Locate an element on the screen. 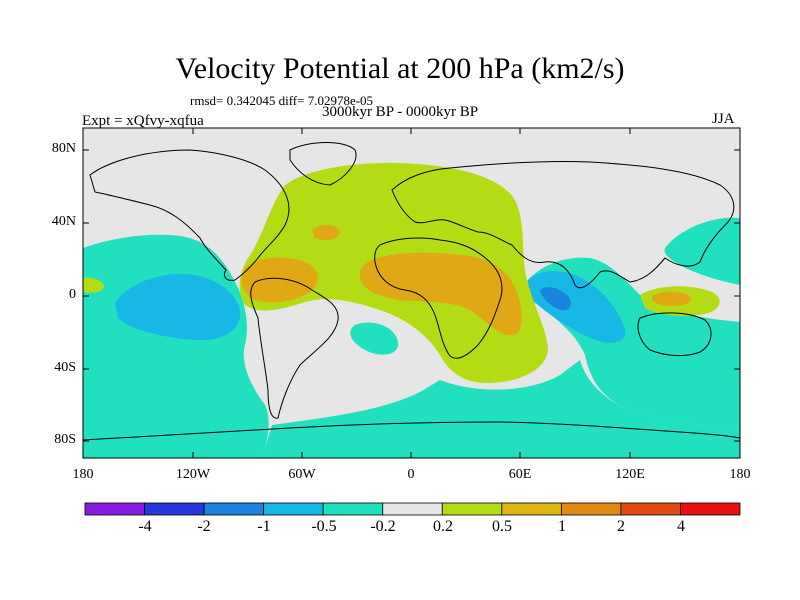 Image resolution: width=800 pixels, height=600 pixels. y-tick-label: 80N is located at coordinates (63, 148).